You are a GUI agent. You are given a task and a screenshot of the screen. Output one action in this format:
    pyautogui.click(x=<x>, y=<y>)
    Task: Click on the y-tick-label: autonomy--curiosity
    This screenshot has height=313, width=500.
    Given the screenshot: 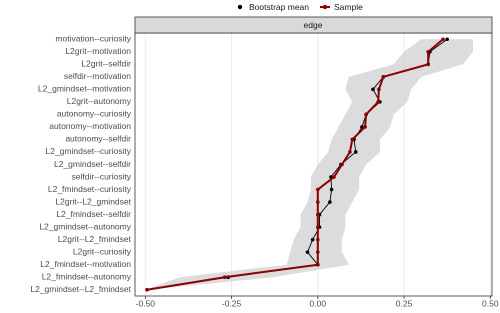 What is the action you would take?
    pyautogui.click(x=94, y=114)
    